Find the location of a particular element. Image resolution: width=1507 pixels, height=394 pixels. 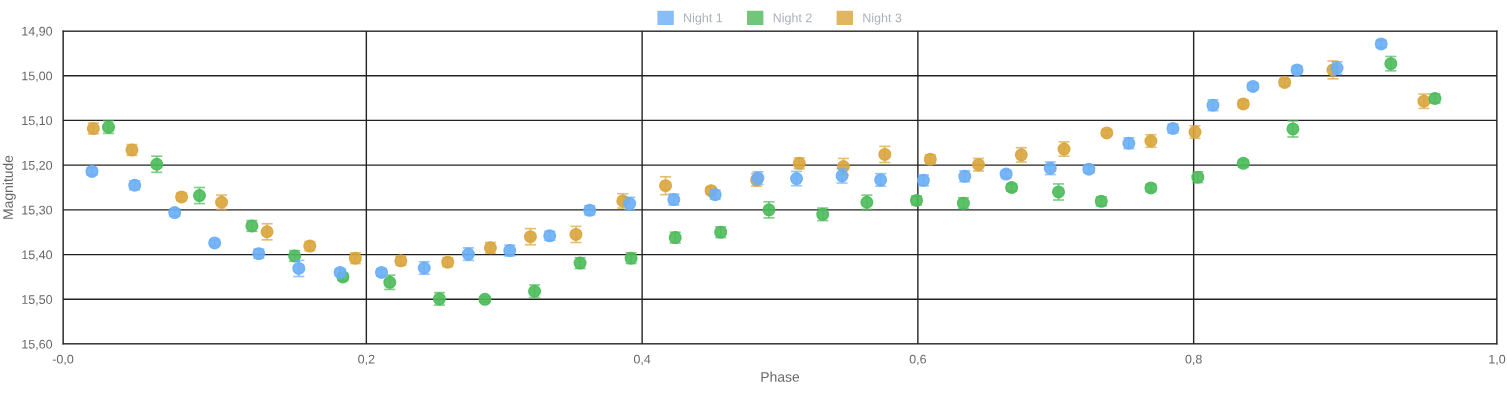

x-tick-label: 0,6 is located at coordinates (918, 360).